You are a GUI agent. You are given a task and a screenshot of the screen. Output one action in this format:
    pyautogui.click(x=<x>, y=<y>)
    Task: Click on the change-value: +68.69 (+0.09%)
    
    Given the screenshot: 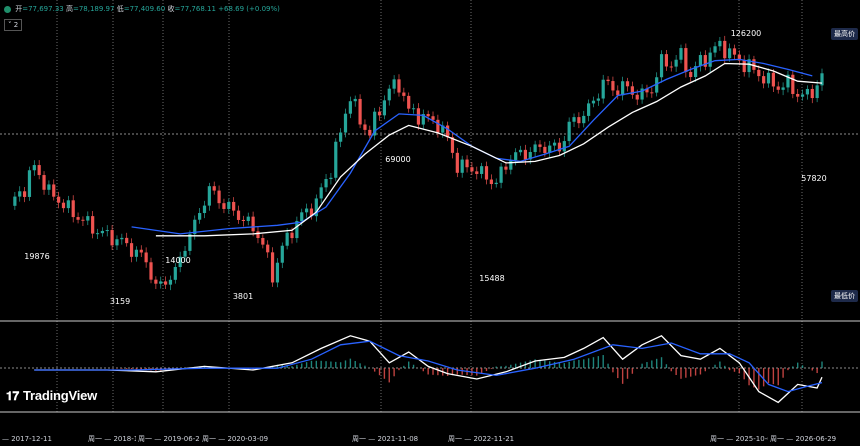 What is the action you would take?
    pyautogui.click(x=249, y=9)
    